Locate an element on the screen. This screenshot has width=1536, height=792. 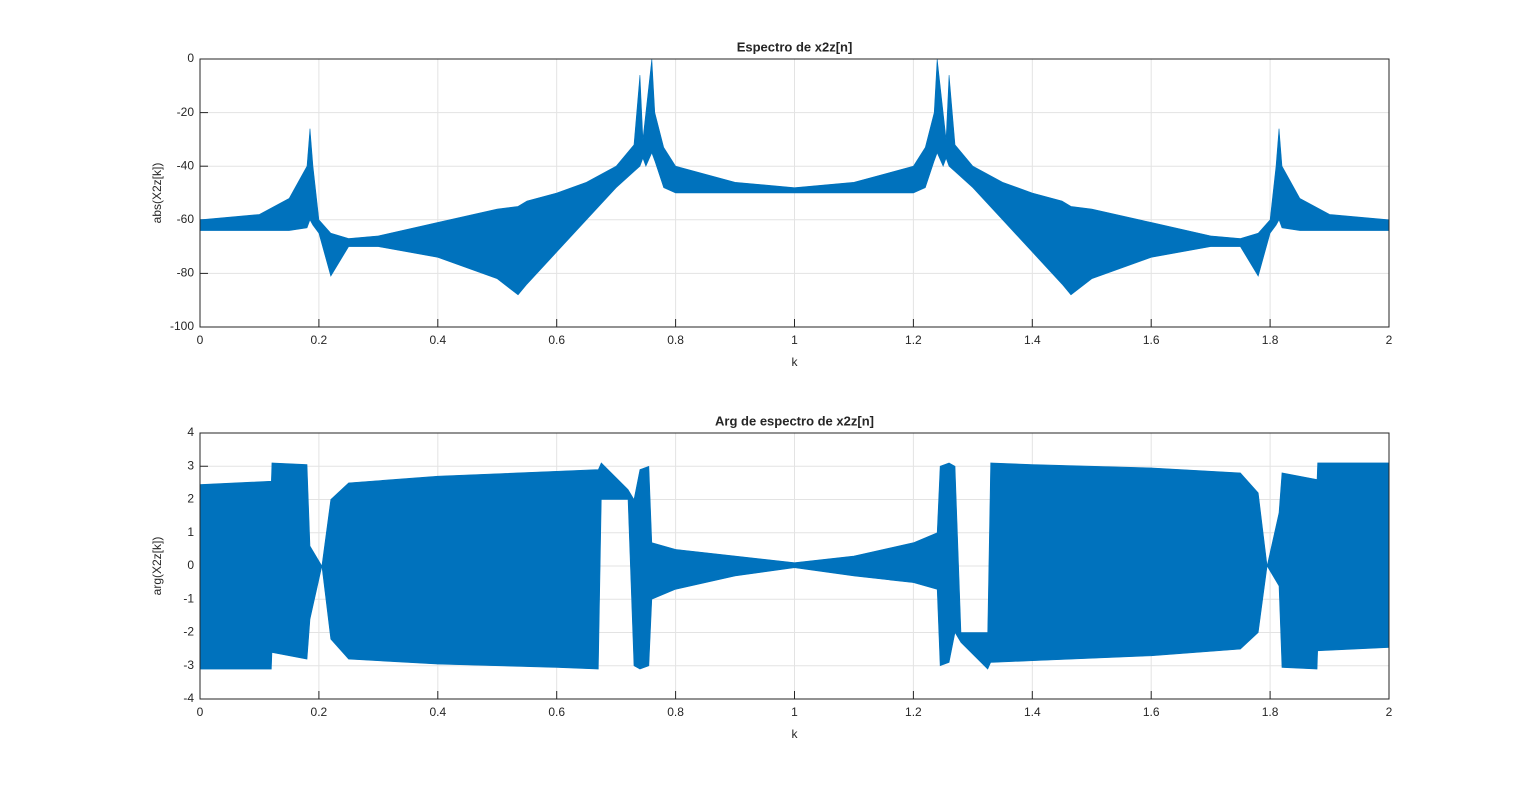
y-tick-label: -1 is located at coordinates (188, 598).